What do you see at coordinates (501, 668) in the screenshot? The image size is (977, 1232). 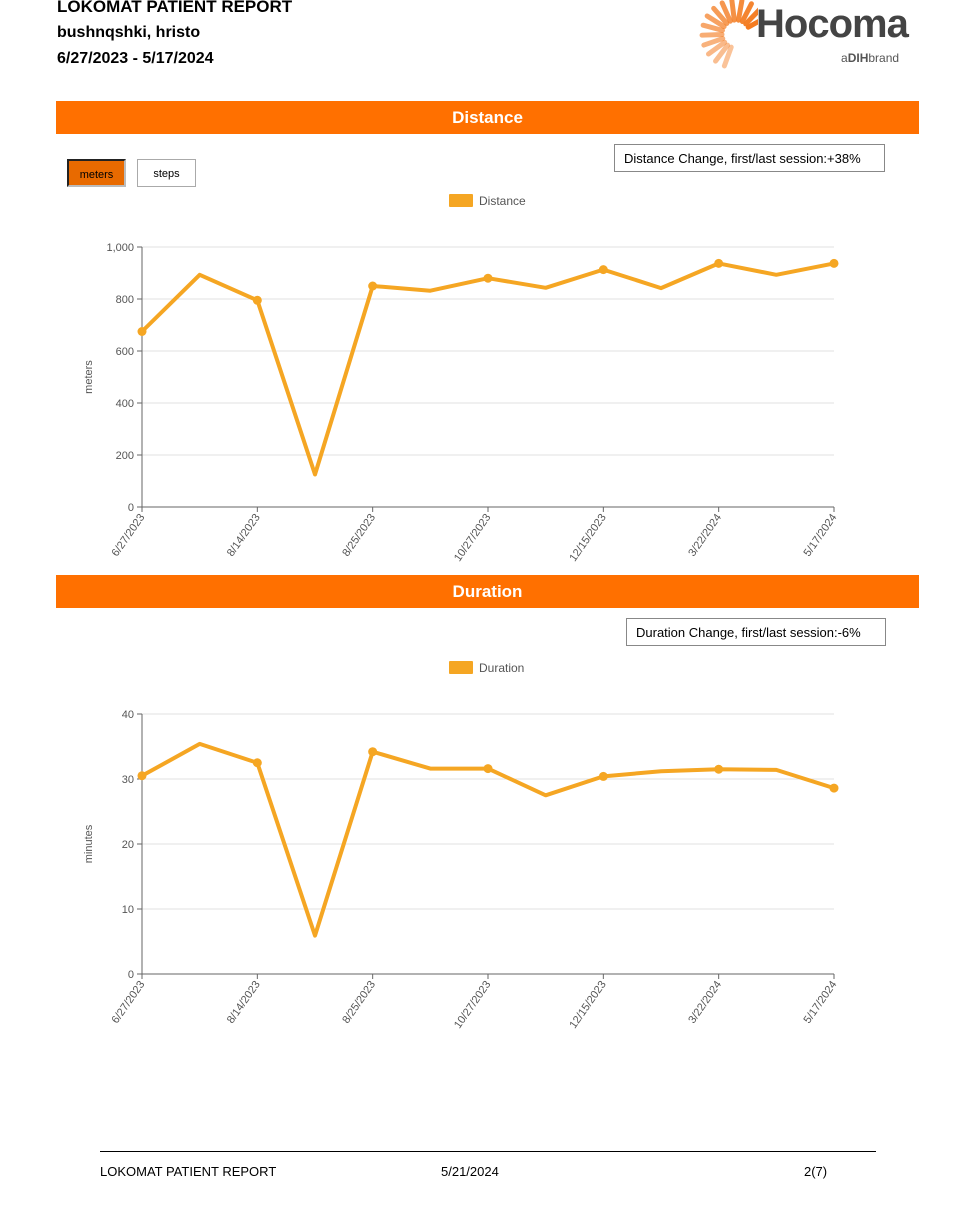 I see `legend-label: Duration` at bounding box center [501, 668].